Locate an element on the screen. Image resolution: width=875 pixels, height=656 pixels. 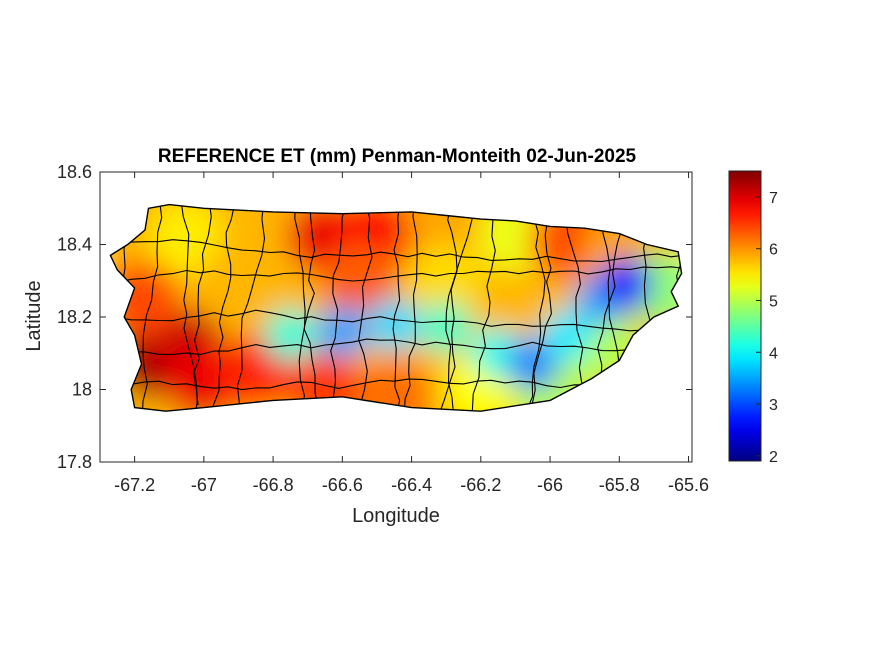
colorbar-gradient is located at coordinates (745, 316).